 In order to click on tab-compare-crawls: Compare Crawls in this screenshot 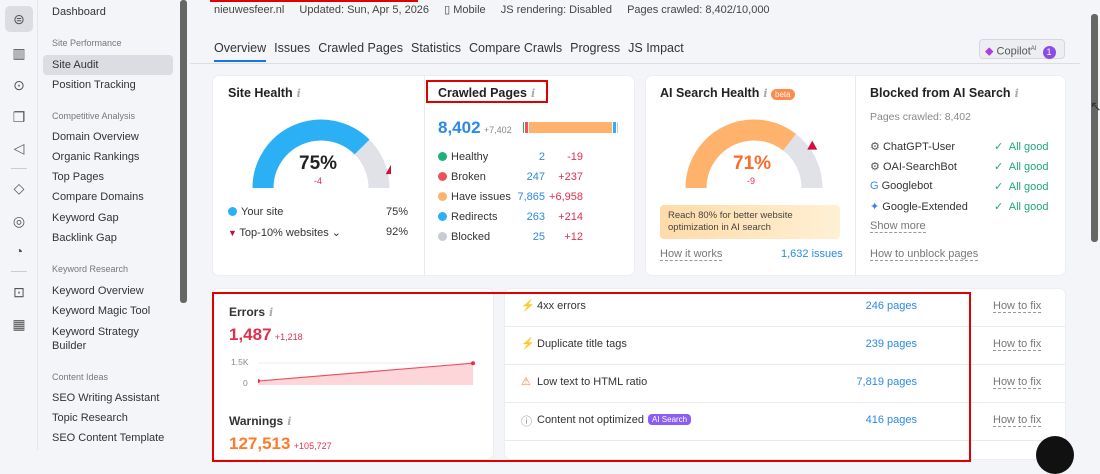, I will do `click(516, 48)`.